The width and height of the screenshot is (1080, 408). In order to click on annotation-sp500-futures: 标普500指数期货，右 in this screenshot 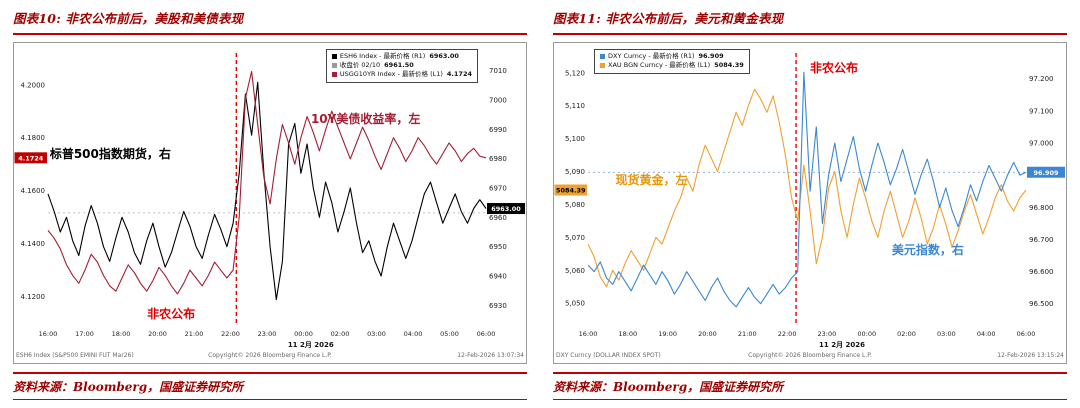, I will do `click(110, 154)`.